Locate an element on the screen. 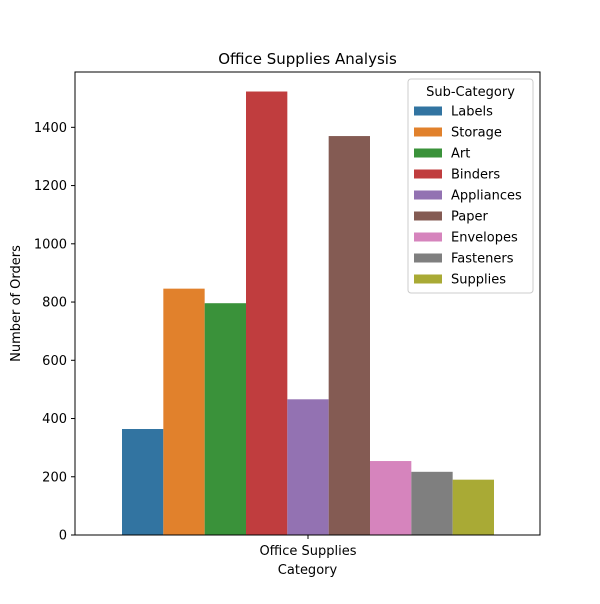 This screenshot has width=600, height=604. legend-entry: Binders is located at coordinates (475, 175).